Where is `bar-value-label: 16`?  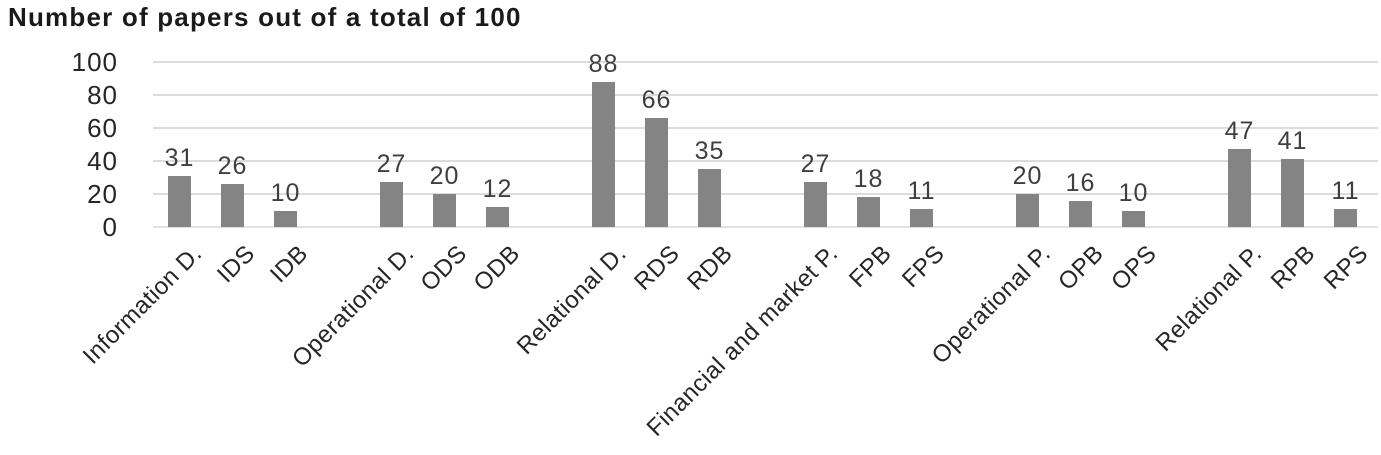
bar-value-label: 16 is located at coordinates (1080, 182).